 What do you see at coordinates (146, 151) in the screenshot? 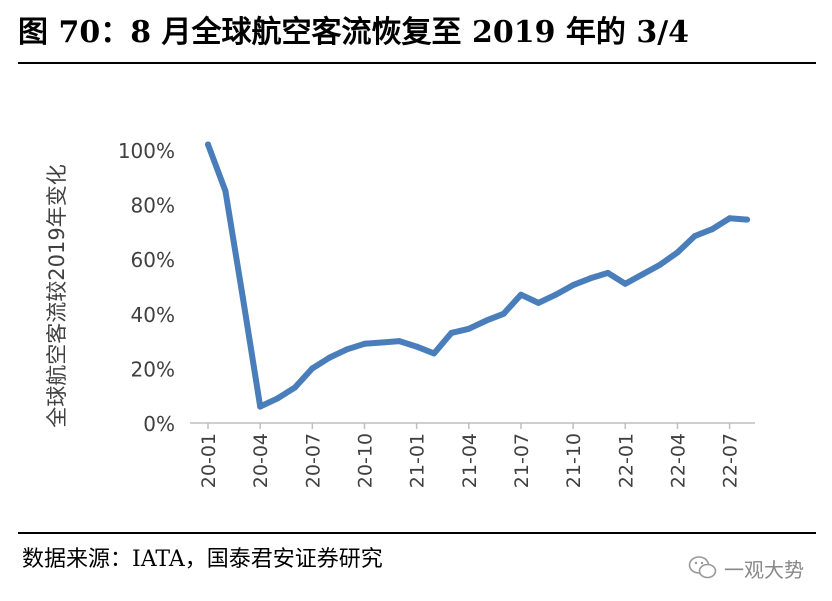
I see `y-tick-label: 100%` at bounding box center [146, 151].